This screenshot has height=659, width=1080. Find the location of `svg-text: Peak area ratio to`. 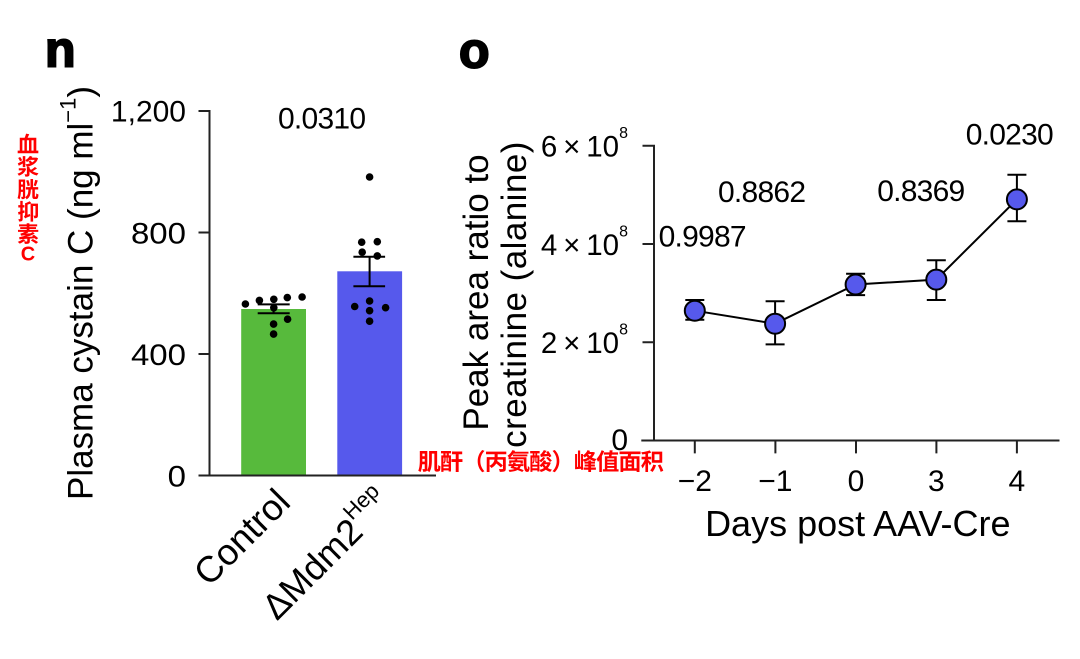

svg-text: Peak area ratio to is located at coordinates (476, 292).